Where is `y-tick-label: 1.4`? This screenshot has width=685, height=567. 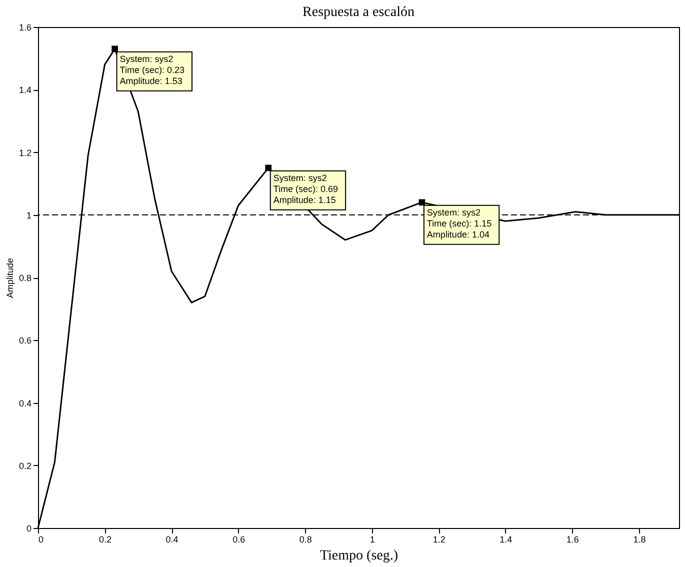 y-tick-label: 1.4 is located at coordinates (25, 90).